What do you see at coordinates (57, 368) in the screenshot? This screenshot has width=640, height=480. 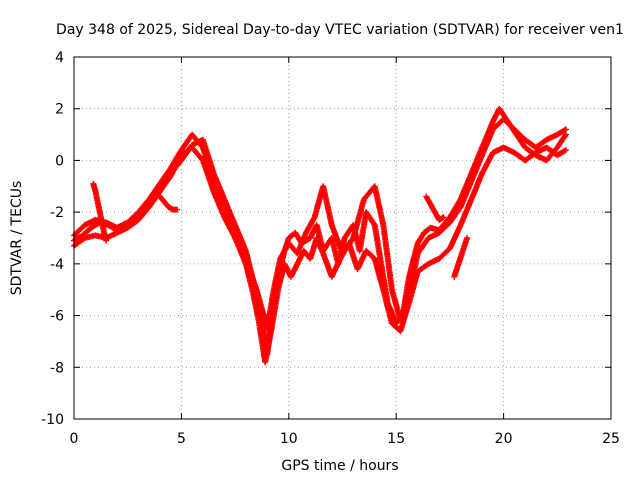 I see `y-tick-label: -8` at bounding box center [57, 368].